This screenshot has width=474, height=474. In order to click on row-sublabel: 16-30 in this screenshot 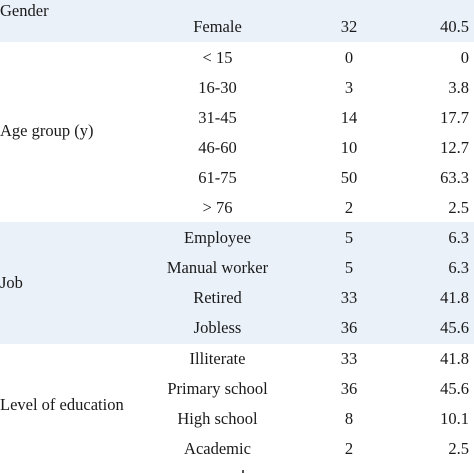, I will do `click(217, 87)`.